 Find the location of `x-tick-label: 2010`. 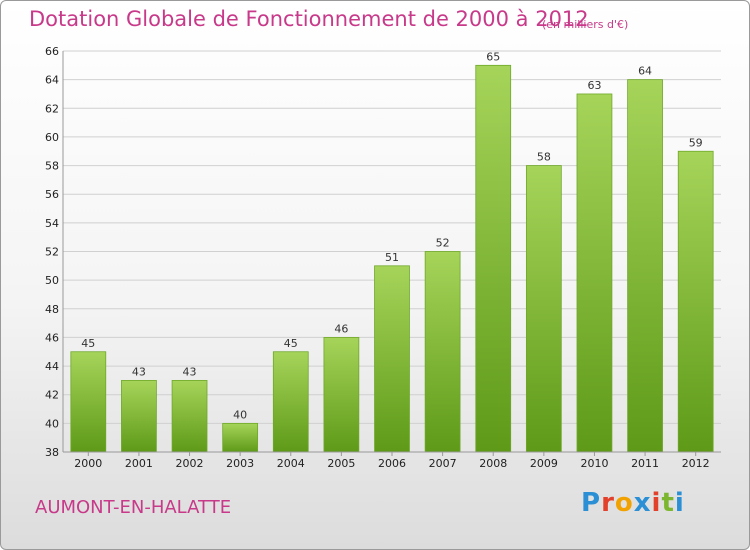

x-tick-label: 2010 is located at coordinates (594, 463).